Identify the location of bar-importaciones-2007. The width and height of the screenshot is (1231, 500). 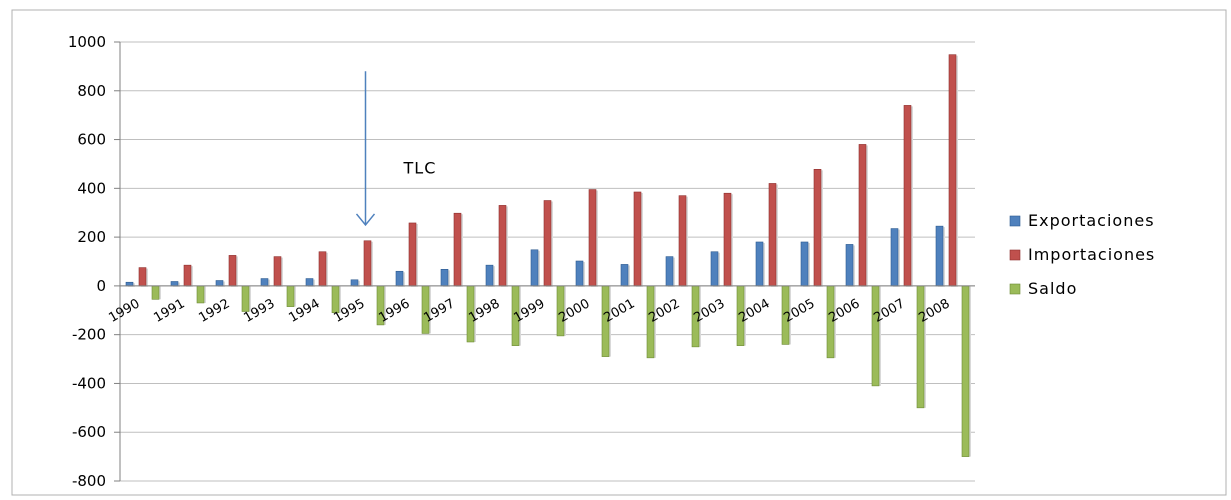
(907, 196).